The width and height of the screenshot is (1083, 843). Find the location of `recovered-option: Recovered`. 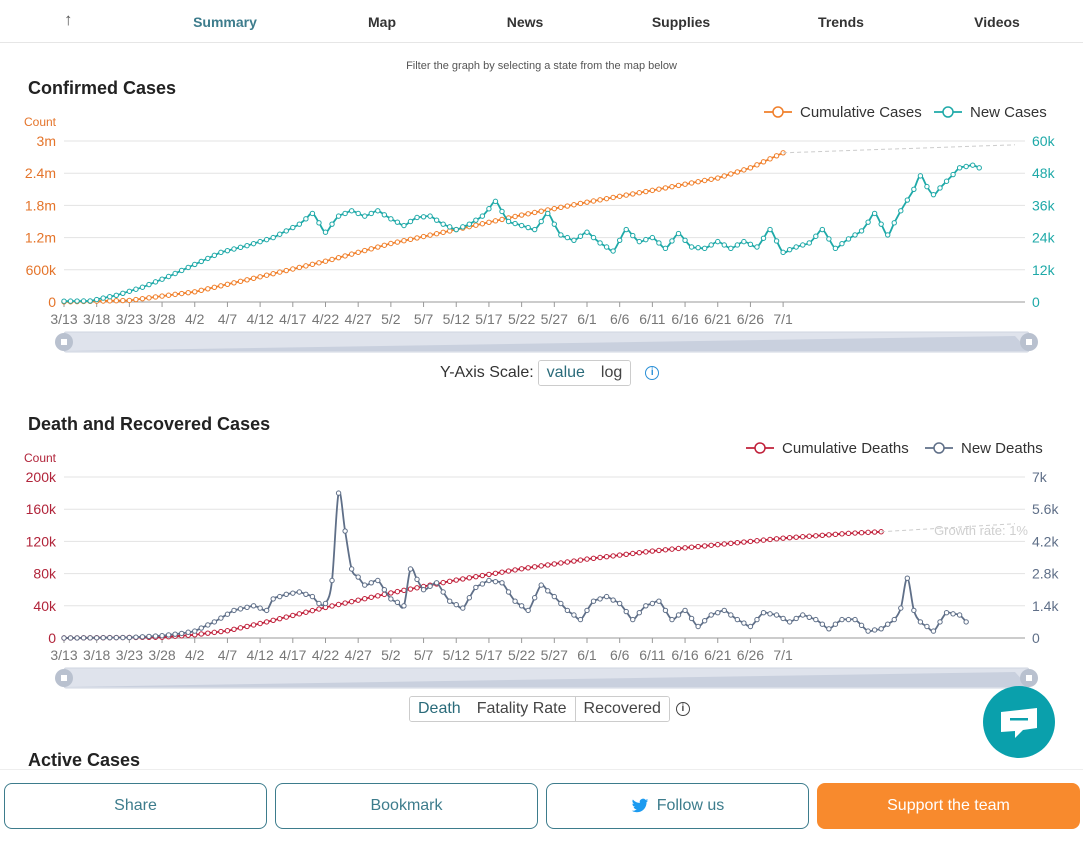

recovered-option: Recovered is located at coordinates (622, 709).